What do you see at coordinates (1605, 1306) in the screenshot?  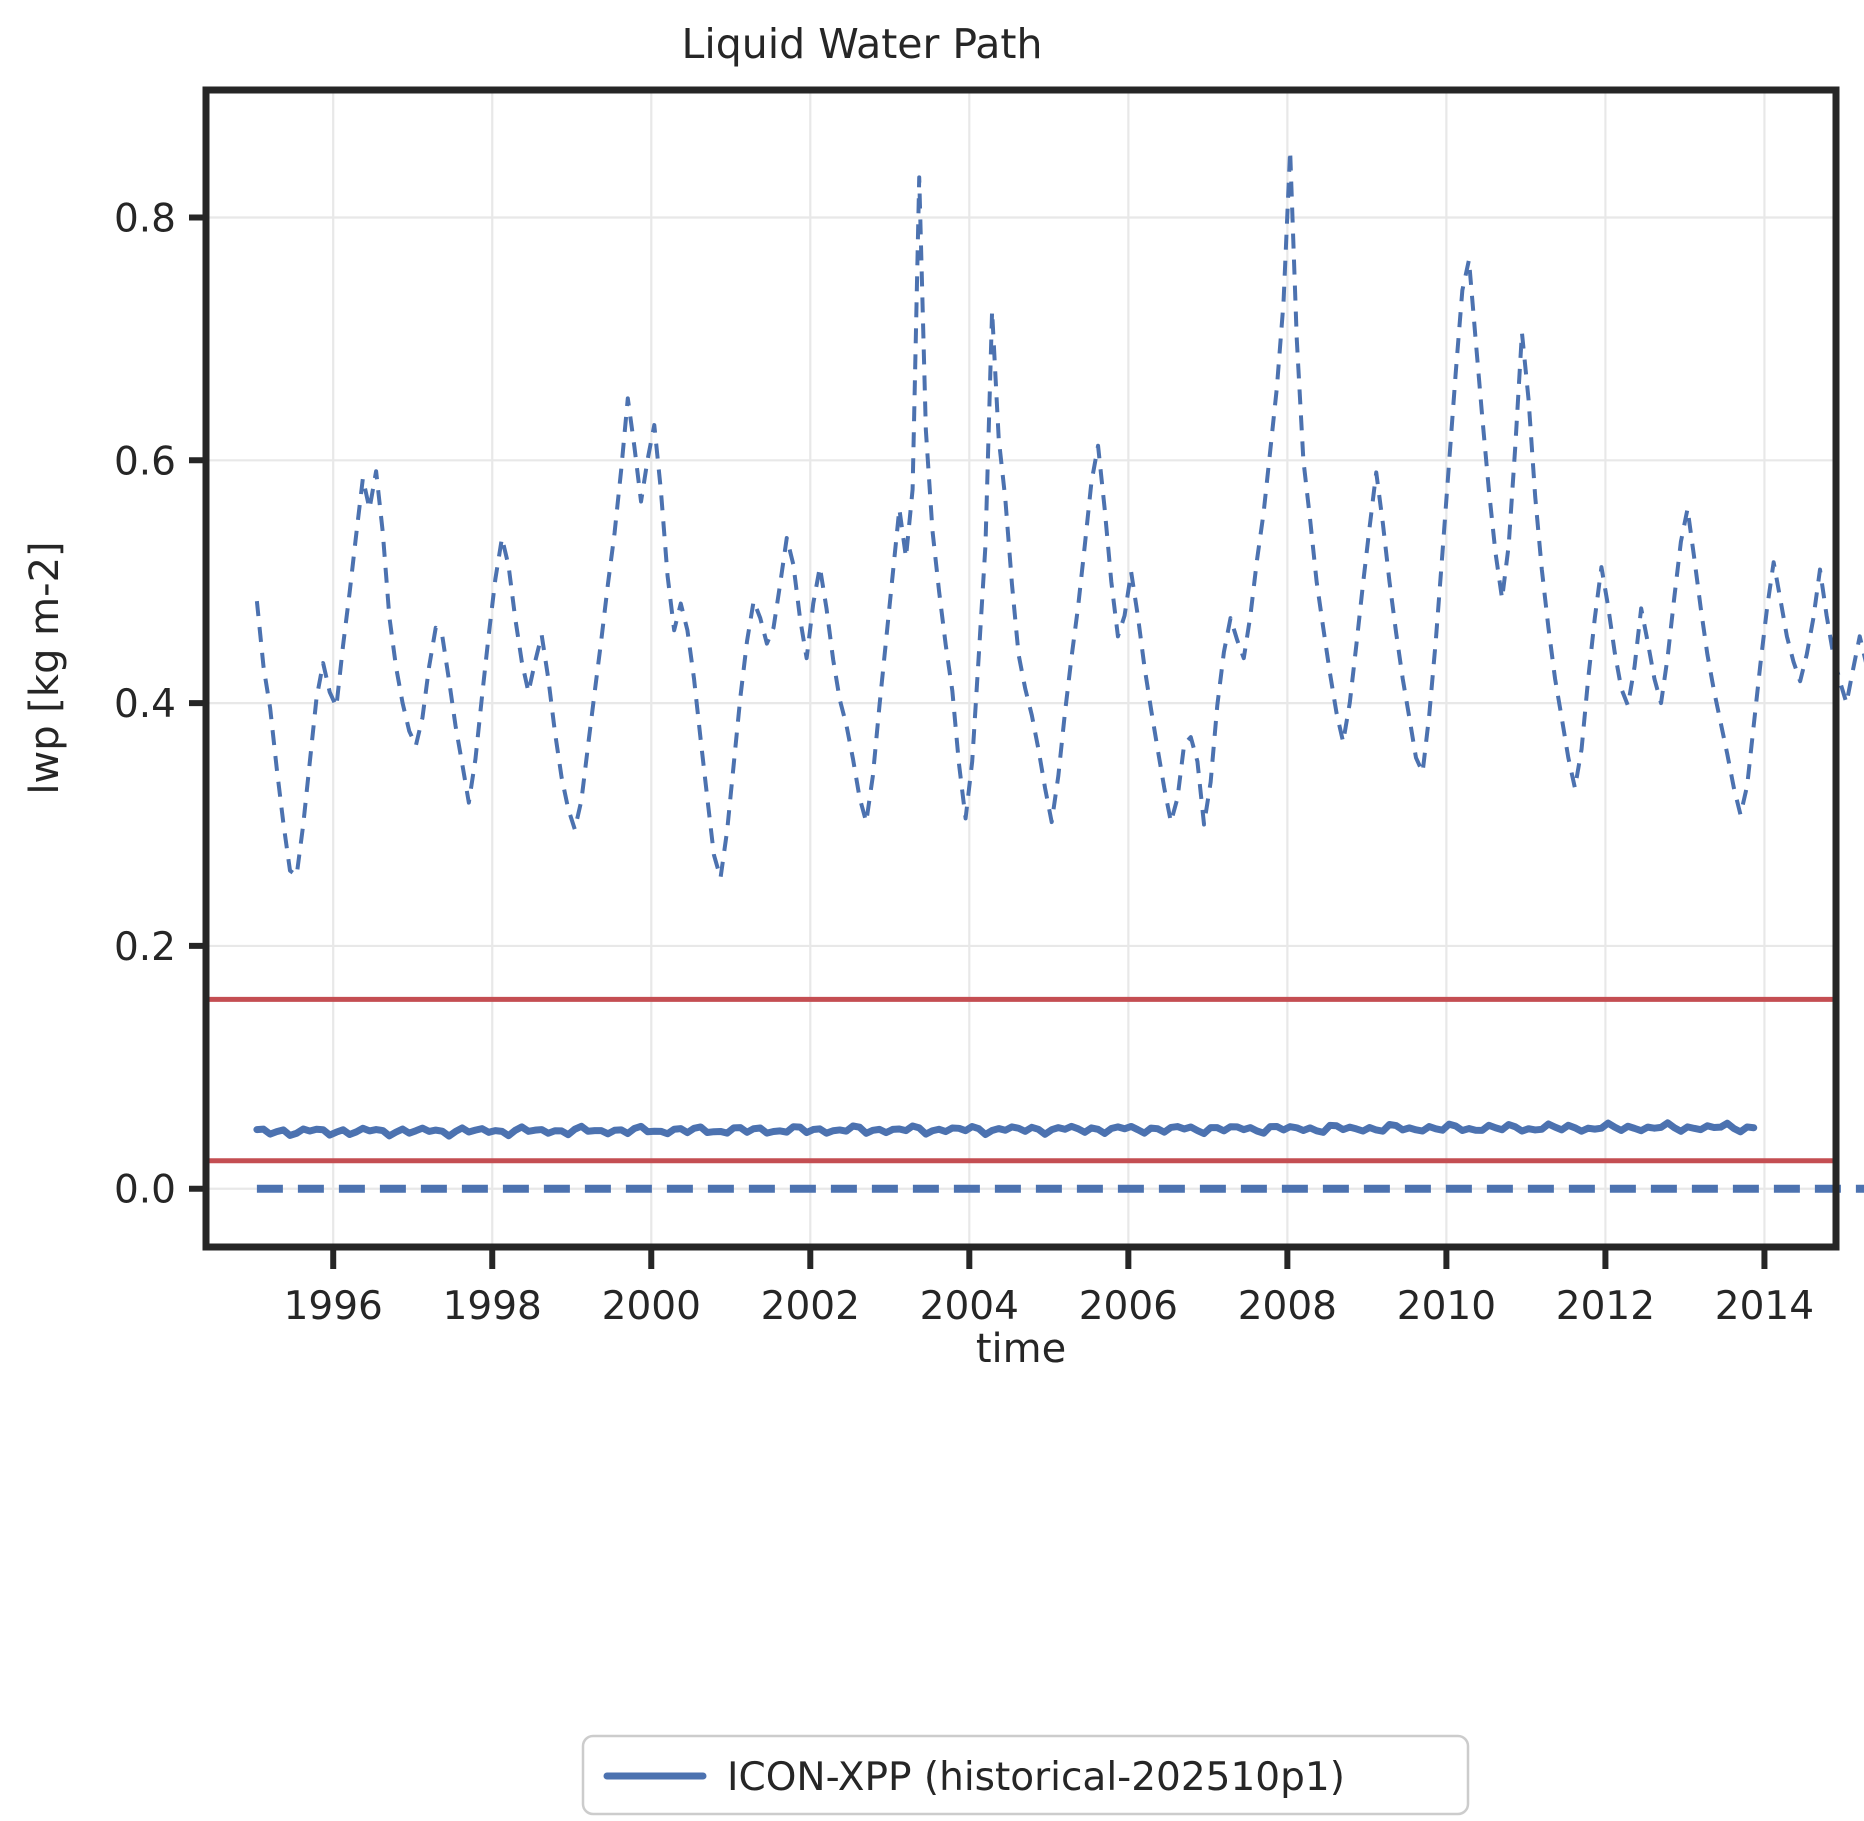 I see `x-tick-label: 2012` at bounding box center [1605, 1306].